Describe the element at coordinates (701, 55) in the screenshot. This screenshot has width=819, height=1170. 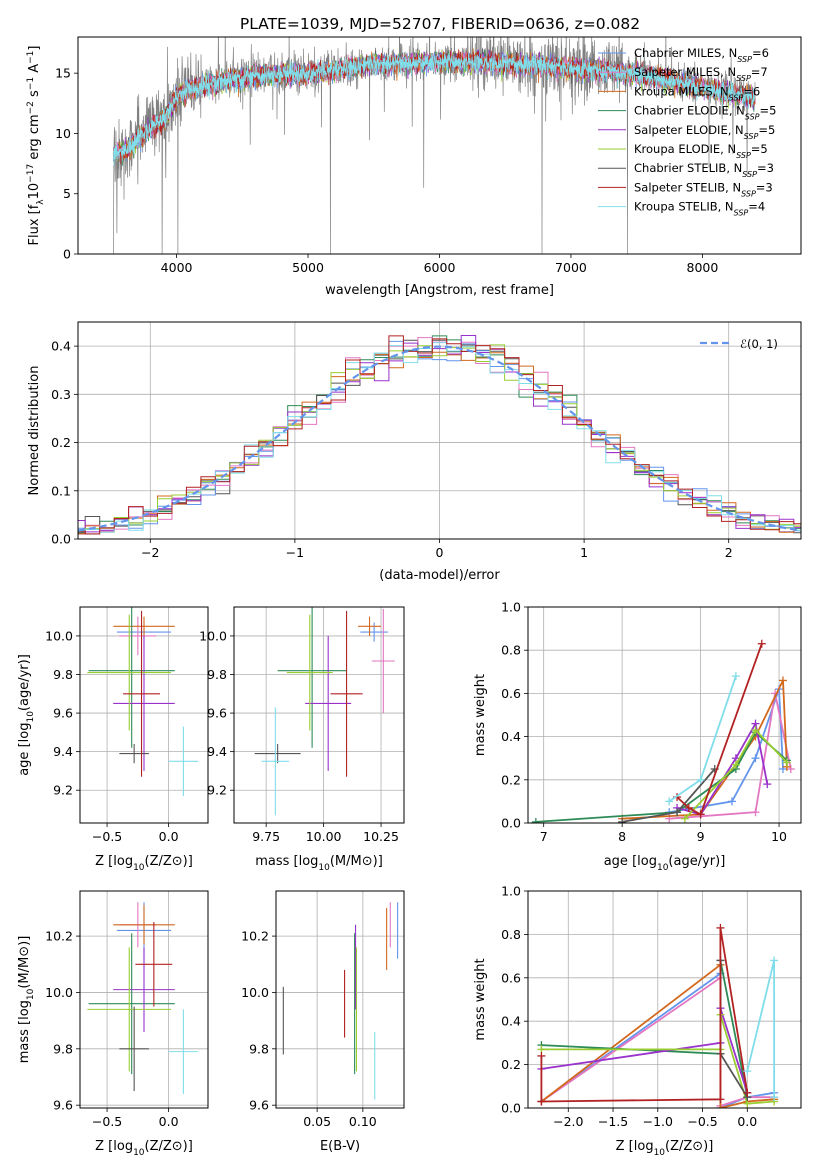
I see `legend-entry: Chabrier MILES, NSSP=6` at that location.